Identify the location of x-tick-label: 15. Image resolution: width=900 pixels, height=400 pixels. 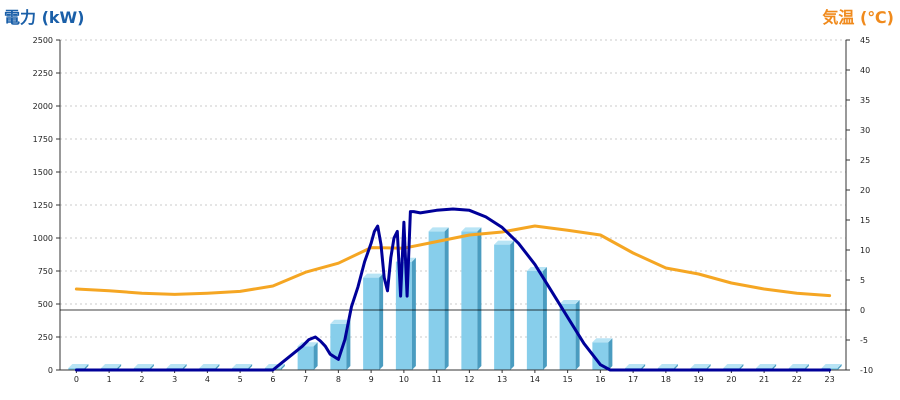
(568, 379).